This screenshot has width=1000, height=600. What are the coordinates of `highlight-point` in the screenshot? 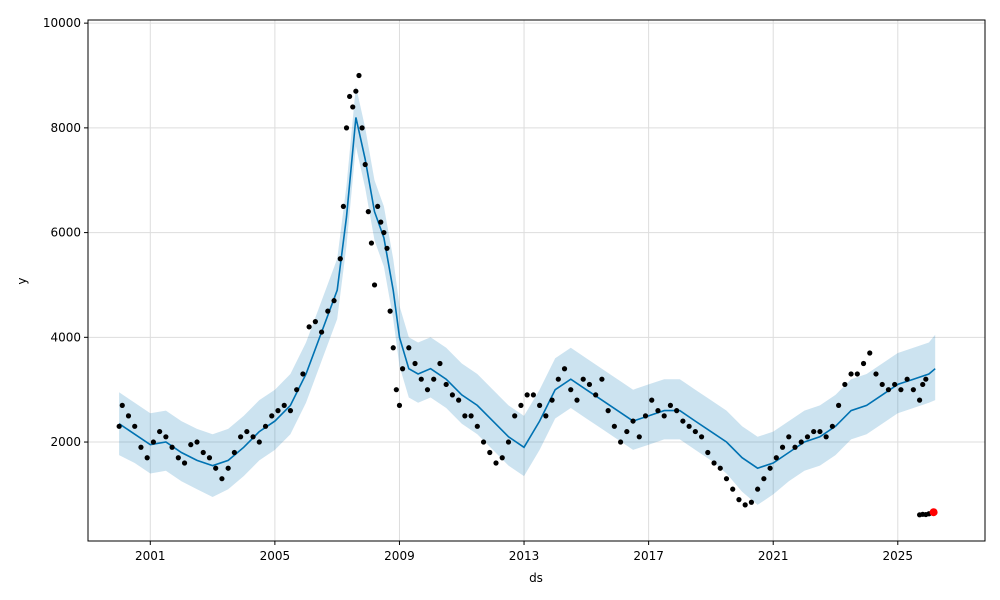 It's located at (933, 512).